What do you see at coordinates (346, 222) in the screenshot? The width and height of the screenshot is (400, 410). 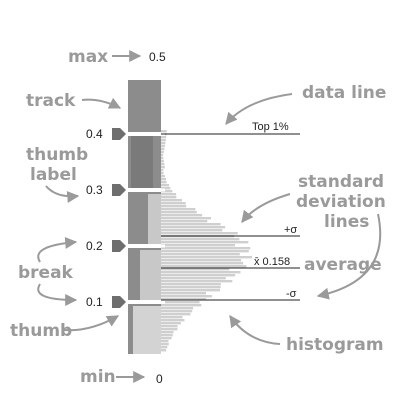 I see `std-annotation-3: lines` at bounding box center [346, 222].